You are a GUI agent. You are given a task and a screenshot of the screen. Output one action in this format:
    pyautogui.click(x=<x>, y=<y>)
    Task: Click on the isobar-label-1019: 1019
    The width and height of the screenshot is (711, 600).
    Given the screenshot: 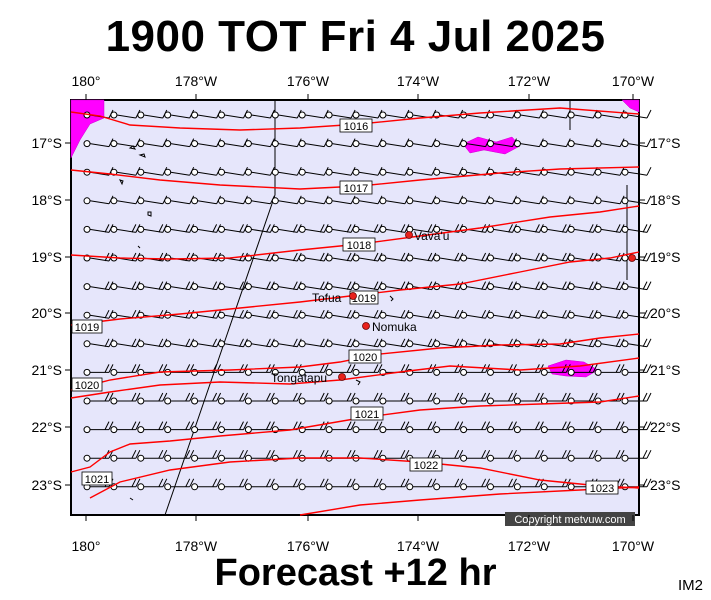 What is the action you would take?
    pyautogui.click(x=87, y=326)
    